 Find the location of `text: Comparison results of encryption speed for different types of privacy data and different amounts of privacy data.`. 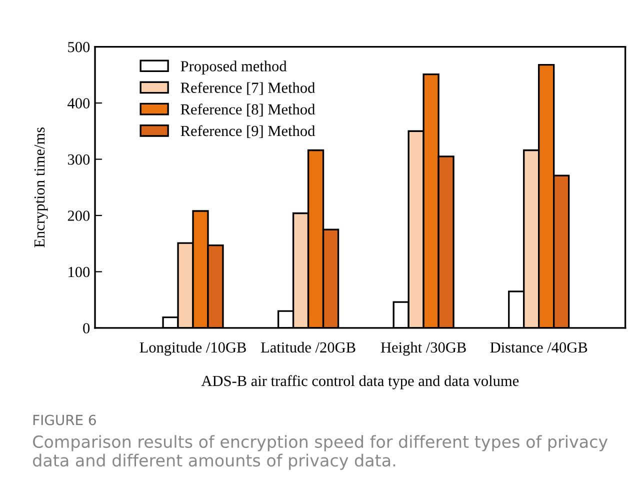

text: Comparison results of encryption speed for different types of privacy data and different amounts of privacy data. is located at coordinates (320, 452).